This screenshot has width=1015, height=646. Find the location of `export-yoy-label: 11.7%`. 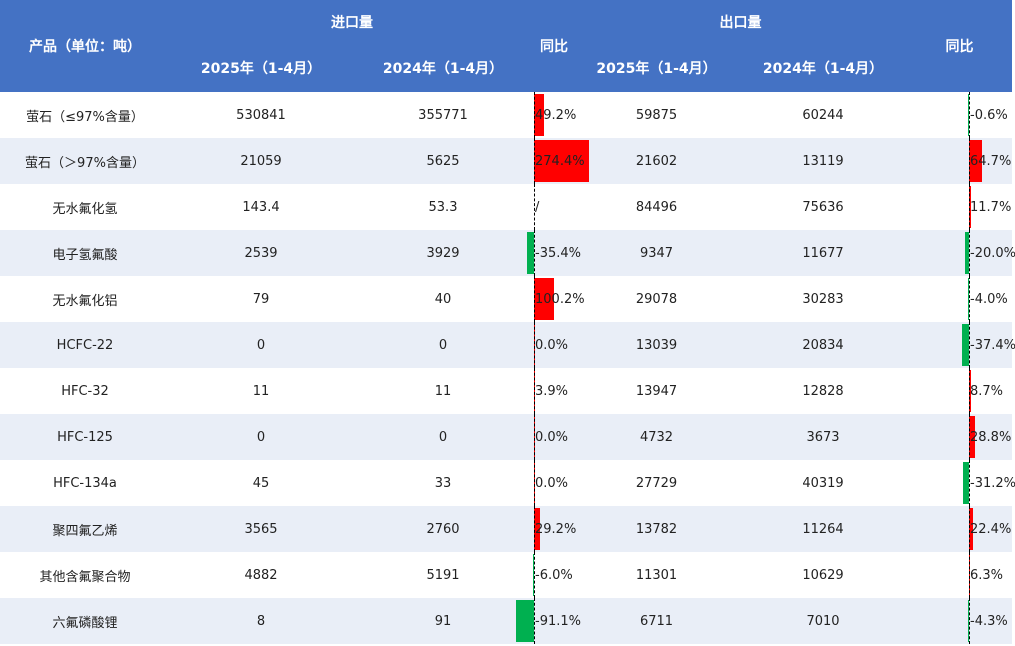

export-yoy-label: 11.7% is located at coordinates (991, 207).